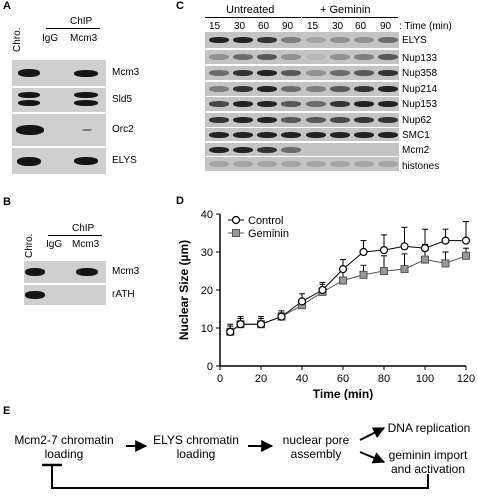 The image size is (478, 497). What do you see at coordinates (29, 245) in the screenshot?
I see `lane-label-chro: Chro.` at bounding box center [29, 245].